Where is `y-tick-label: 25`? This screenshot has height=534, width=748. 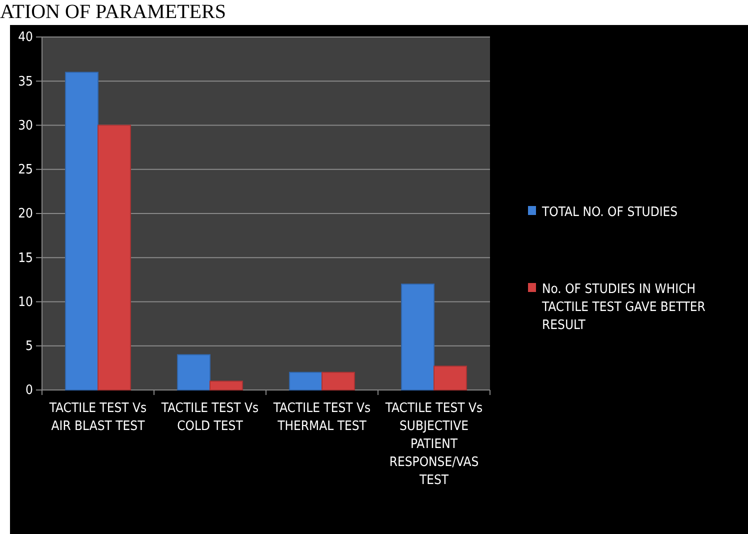
y-tick-label: 25 is located at coordinates (25, 170).